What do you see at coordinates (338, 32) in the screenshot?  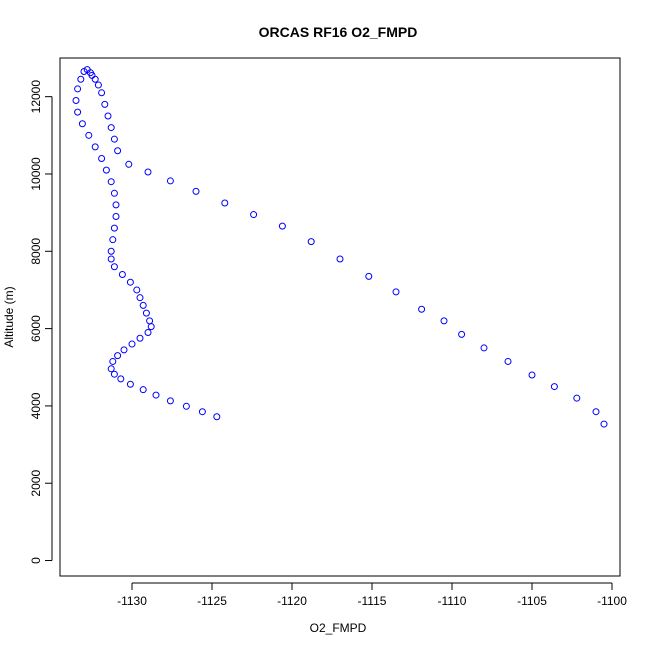 I see `chart-title: ORCAS RF16 O2_FMPD` at bounding box center [338, 32].